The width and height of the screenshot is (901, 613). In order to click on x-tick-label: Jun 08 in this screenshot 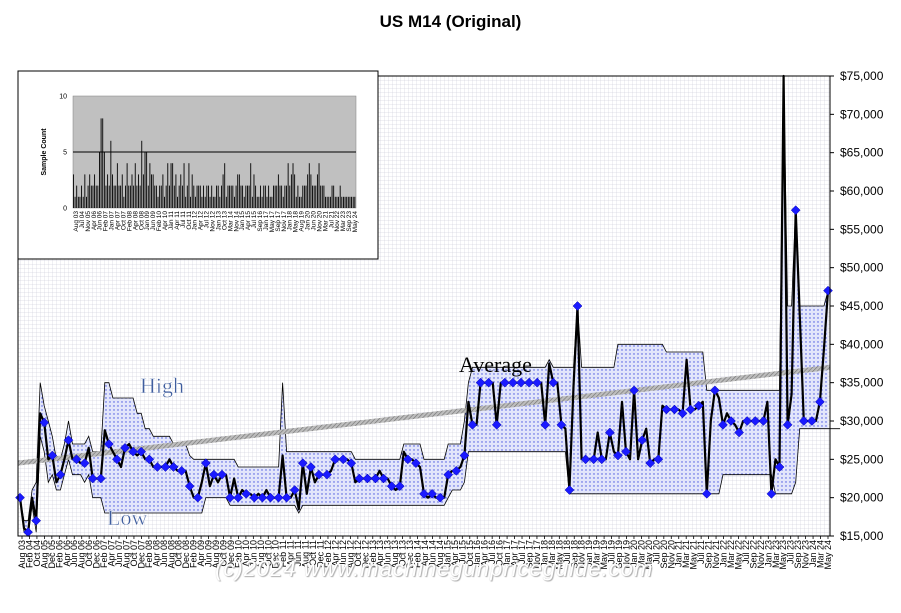, I will do `click(164, 553)`.